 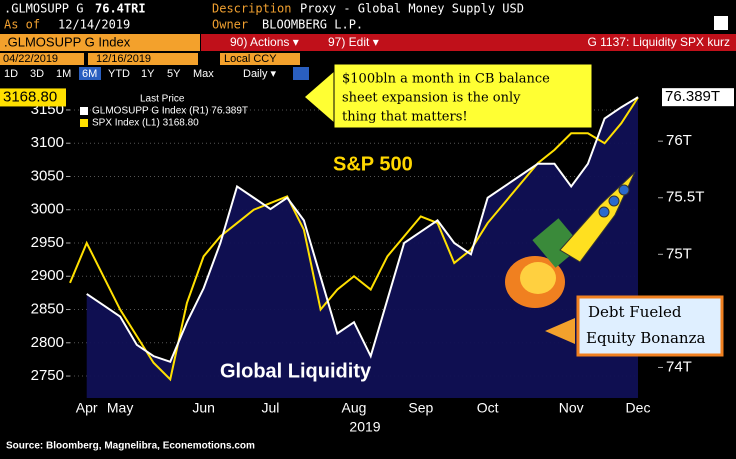 I want to click on y-tick-label: 3100, so click(x=47, y=142).